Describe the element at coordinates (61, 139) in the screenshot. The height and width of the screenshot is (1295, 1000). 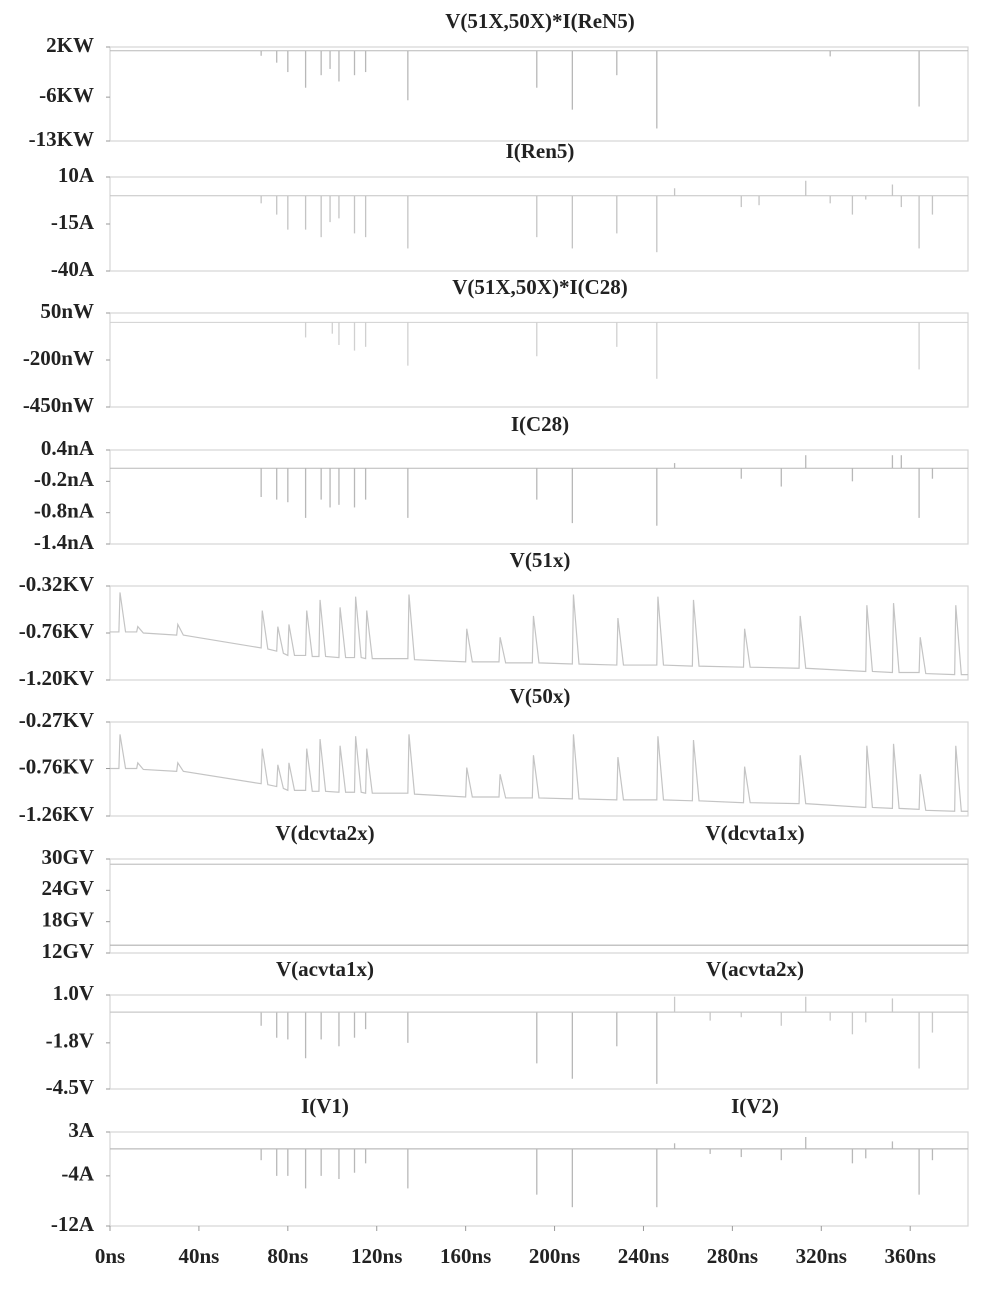
I see `y-tick-label: -13KW` at that location.